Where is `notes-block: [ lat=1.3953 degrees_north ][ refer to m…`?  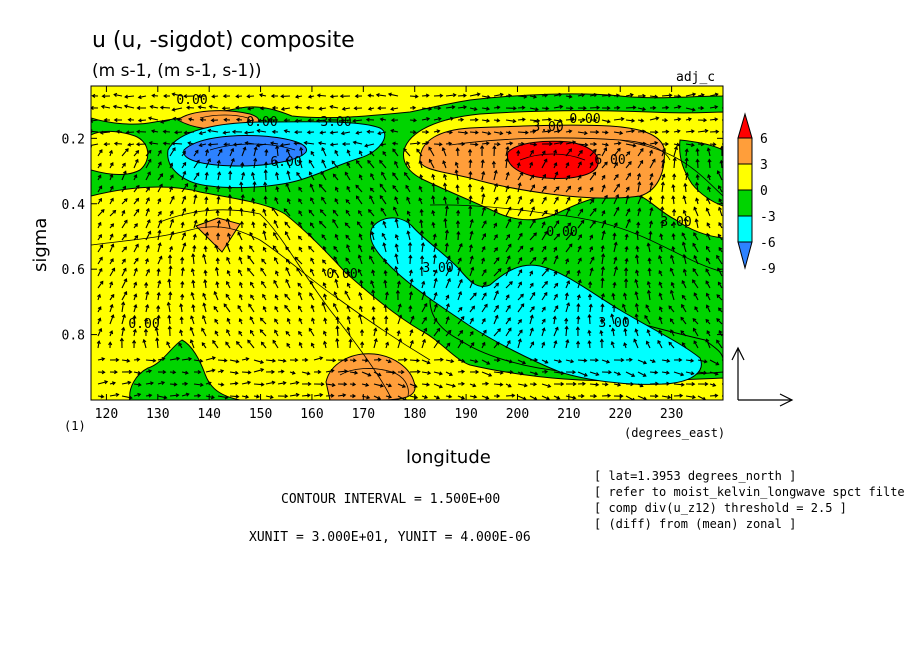 notes-block: [ lat=1.3953 degrees_north ][ refer to m… is located at coordinates (749, 500).